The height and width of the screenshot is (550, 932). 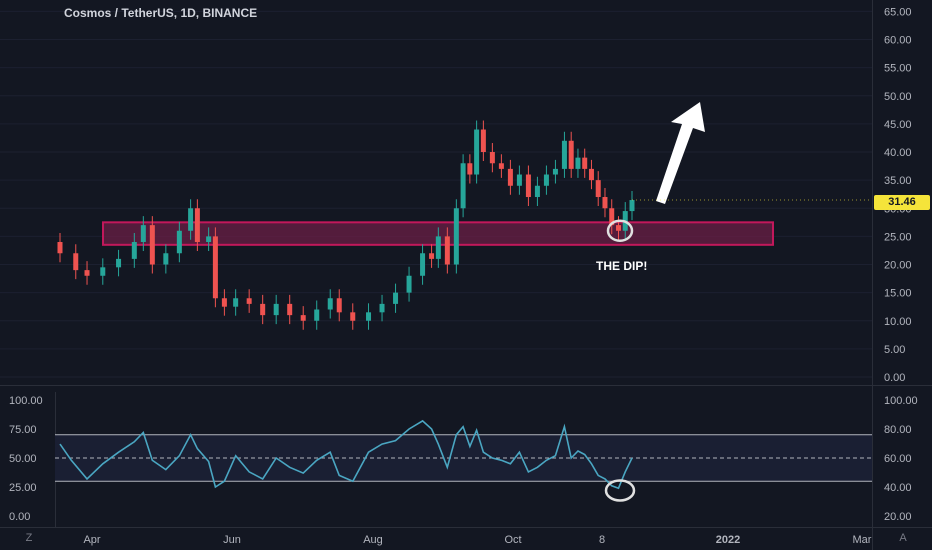 What do you see at coordinates (373, 540) in the screenshot?
I see `time-tick-label: Aug` at bounding box center [373, 540].